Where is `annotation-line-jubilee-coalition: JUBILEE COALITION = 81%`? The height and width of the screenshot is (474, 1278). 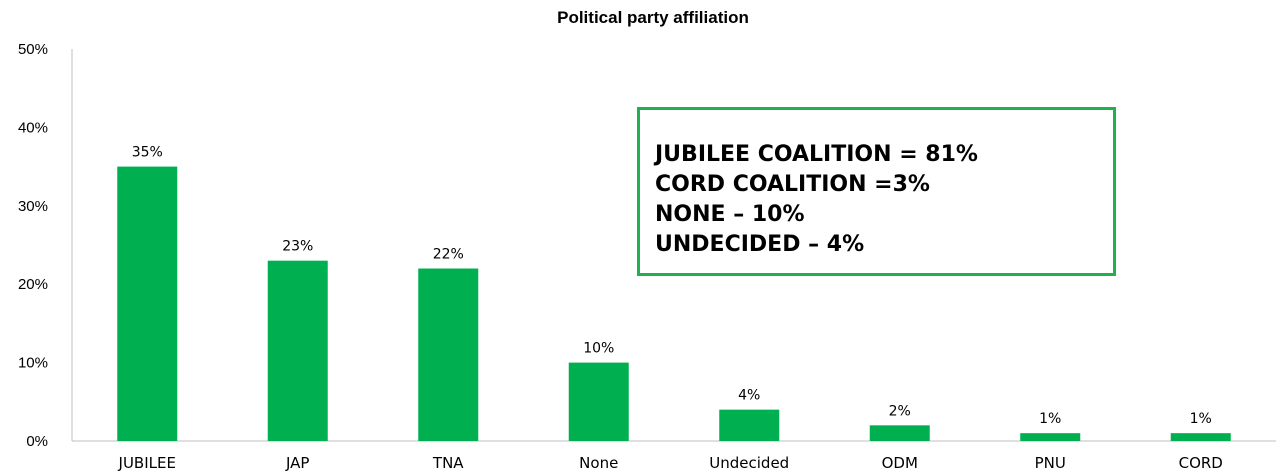 annotation-line-jubilee-coalition: JUBILEE COALITION = 81% is located at coordinates (816, 154).